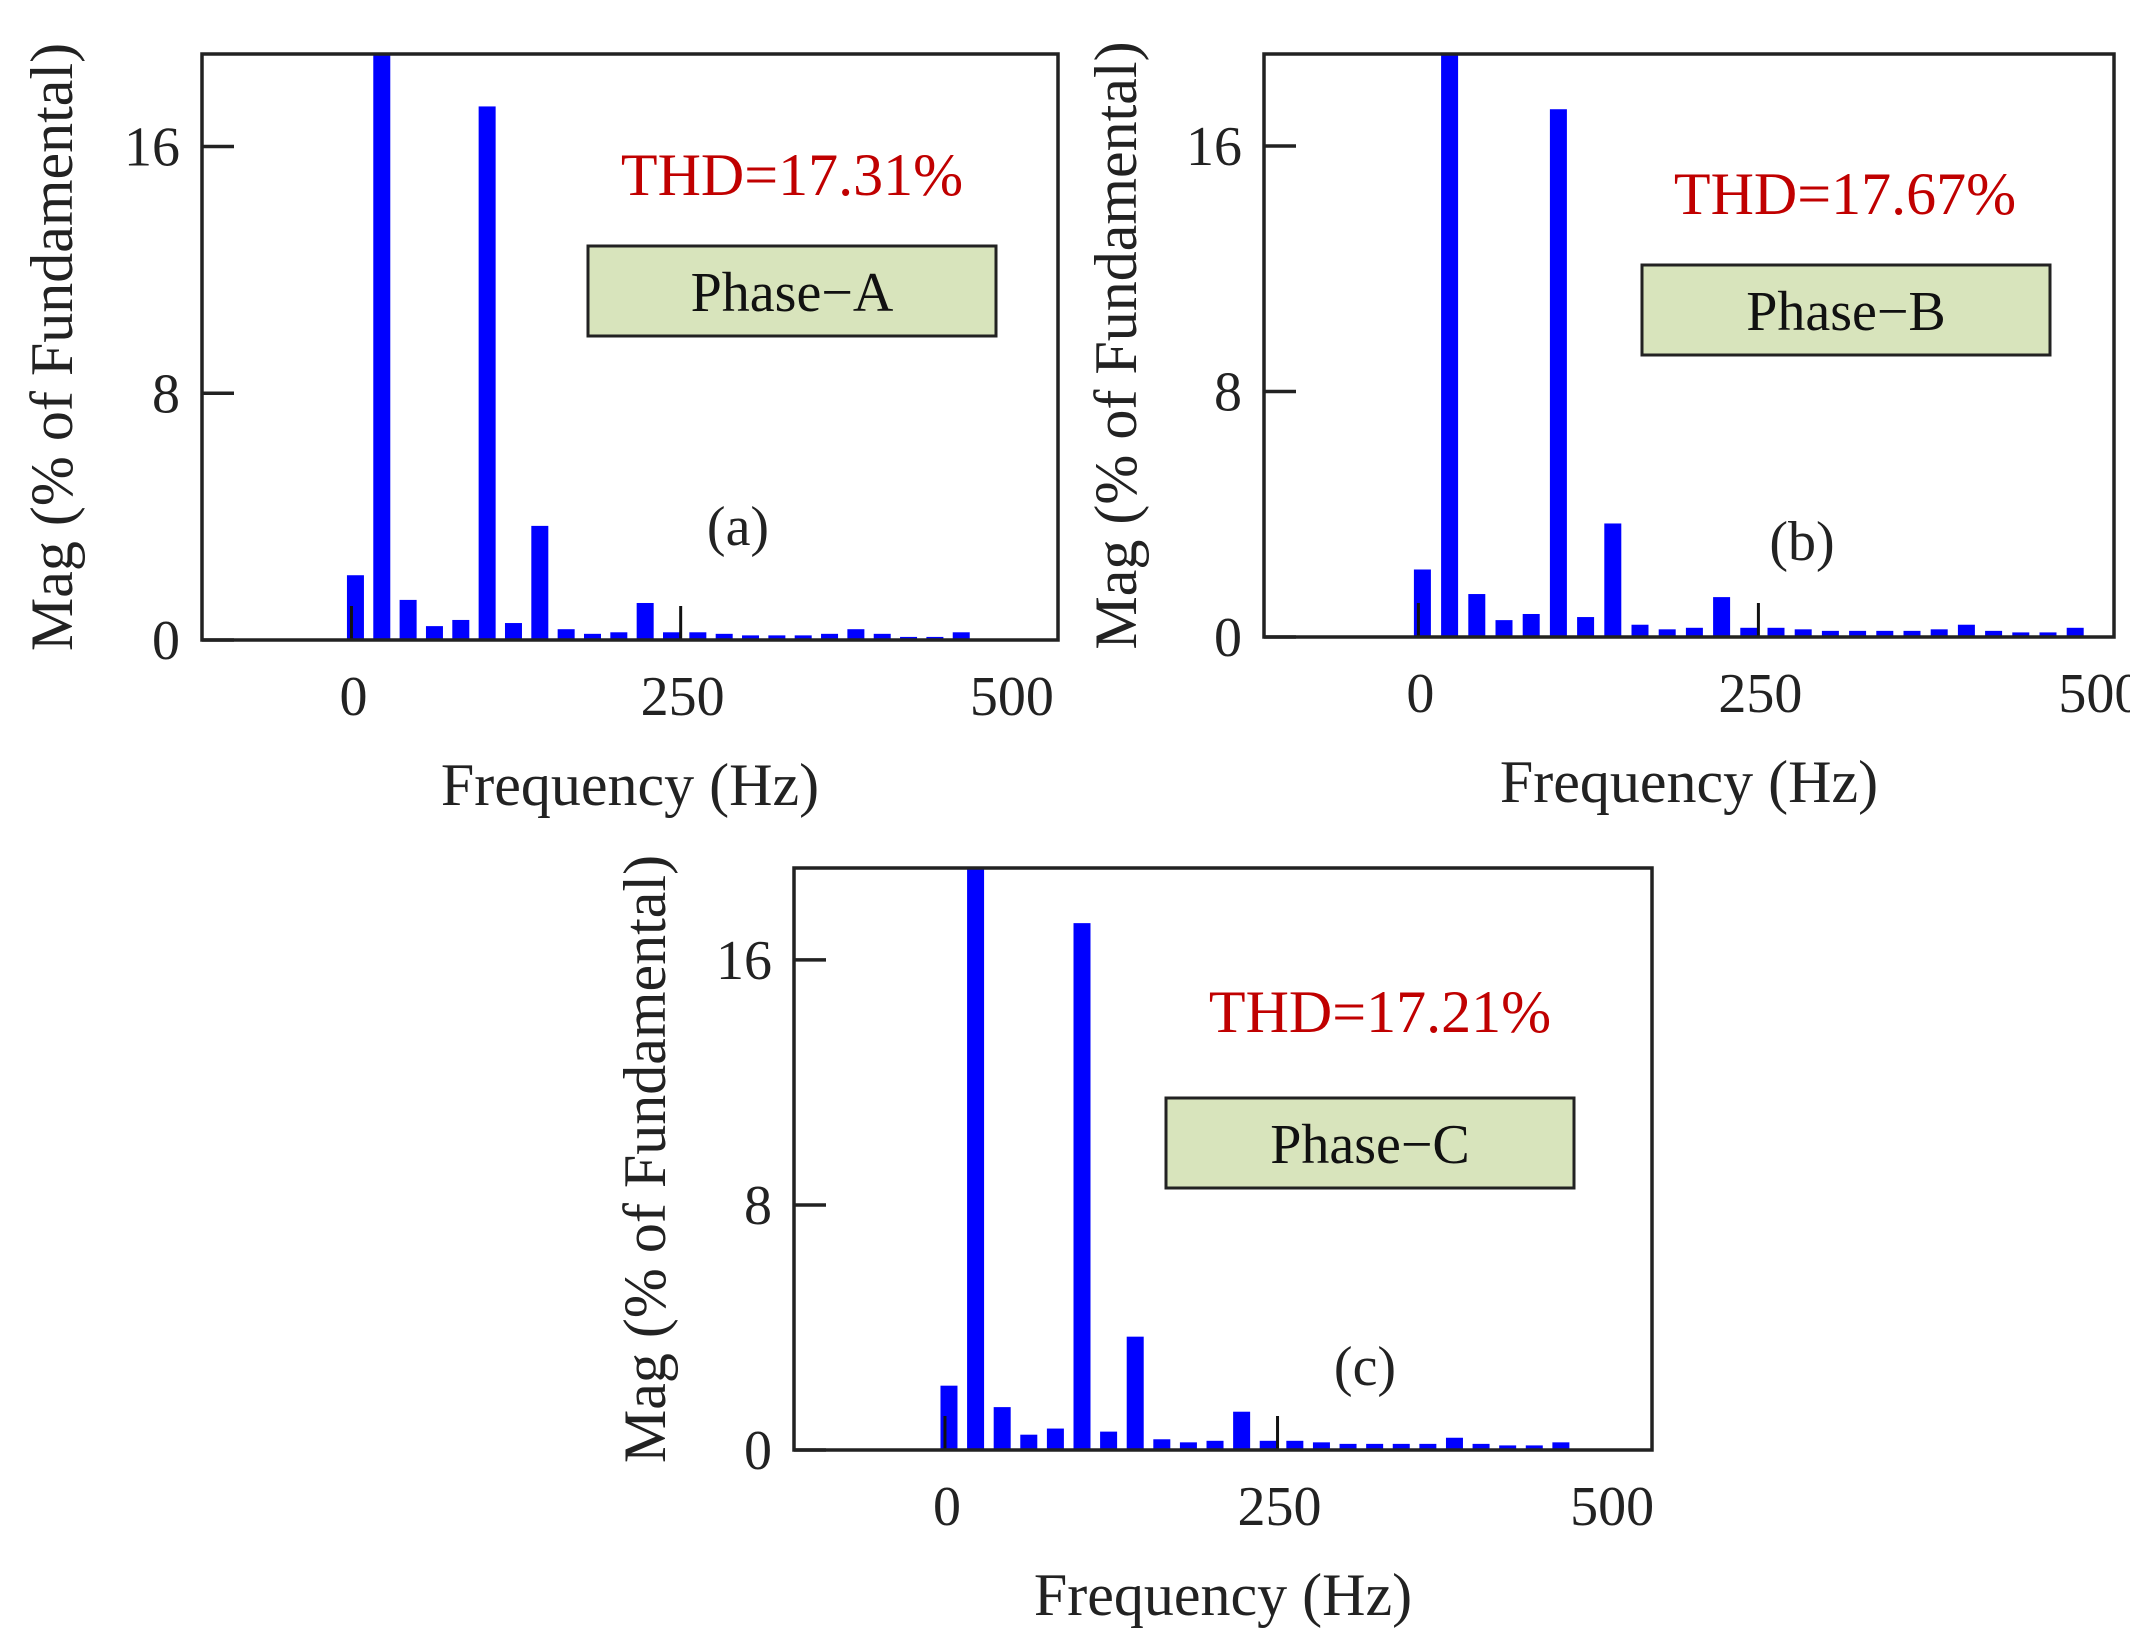 This screenshot has width=2130, height=1630. What do you see at coordinates (1845, 194) in the screenshot?
I see `thd-annotation: THD=17.67%` at bounding box center [1845, 194].